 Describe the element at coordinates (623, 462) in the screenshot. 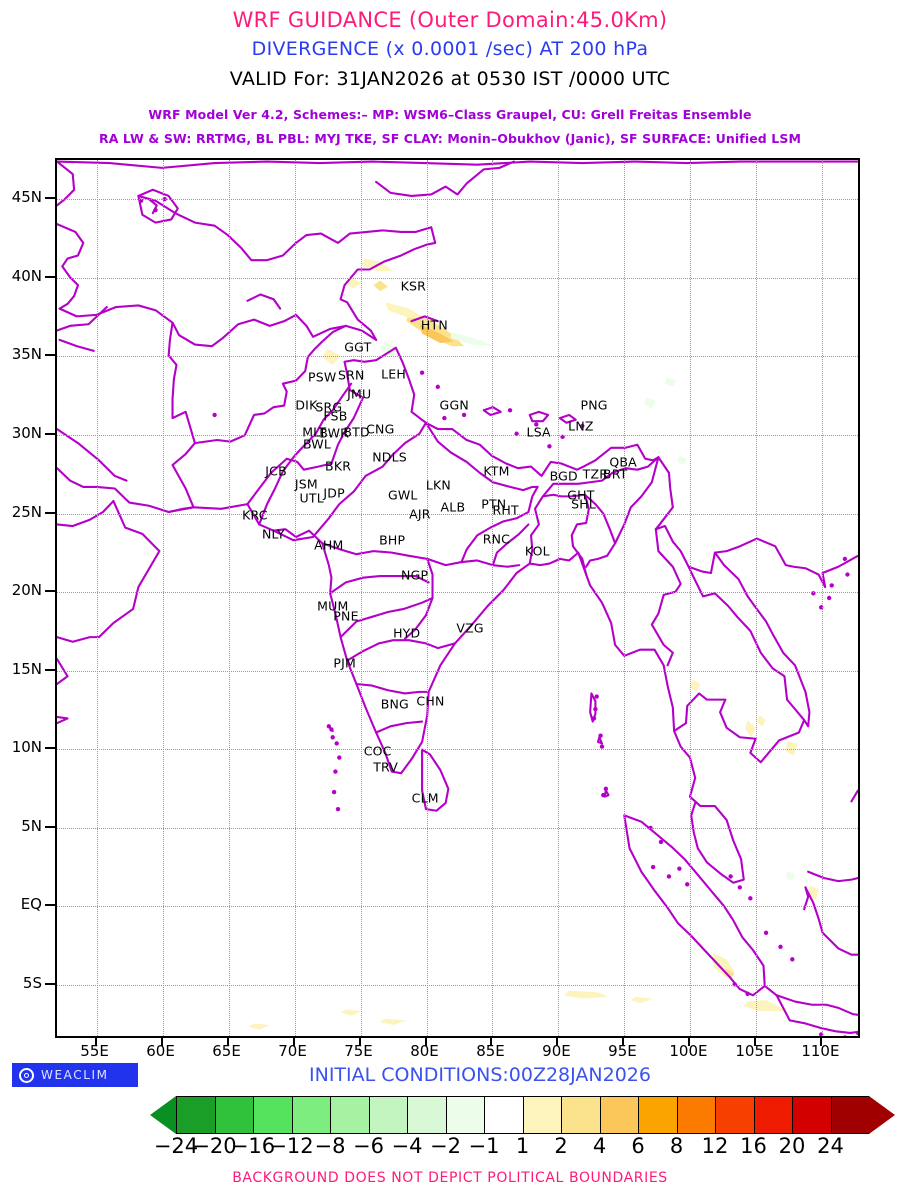

I see `station-label: QBA` at that location.